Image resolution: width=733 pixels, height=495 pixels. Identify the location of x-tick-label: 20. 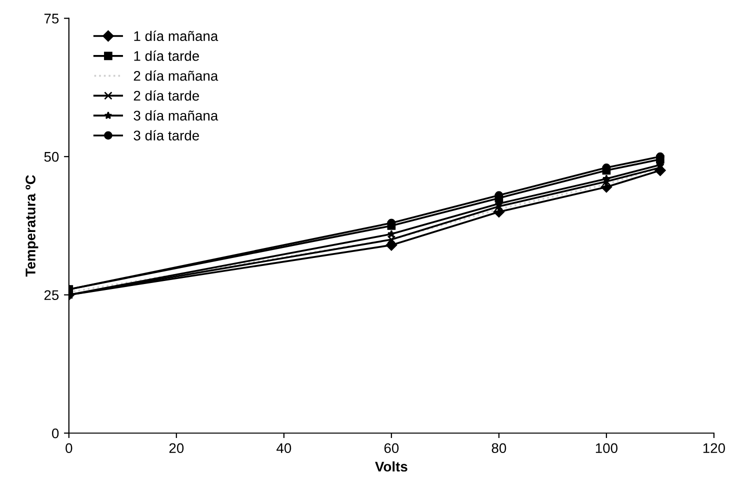
(176, 448).